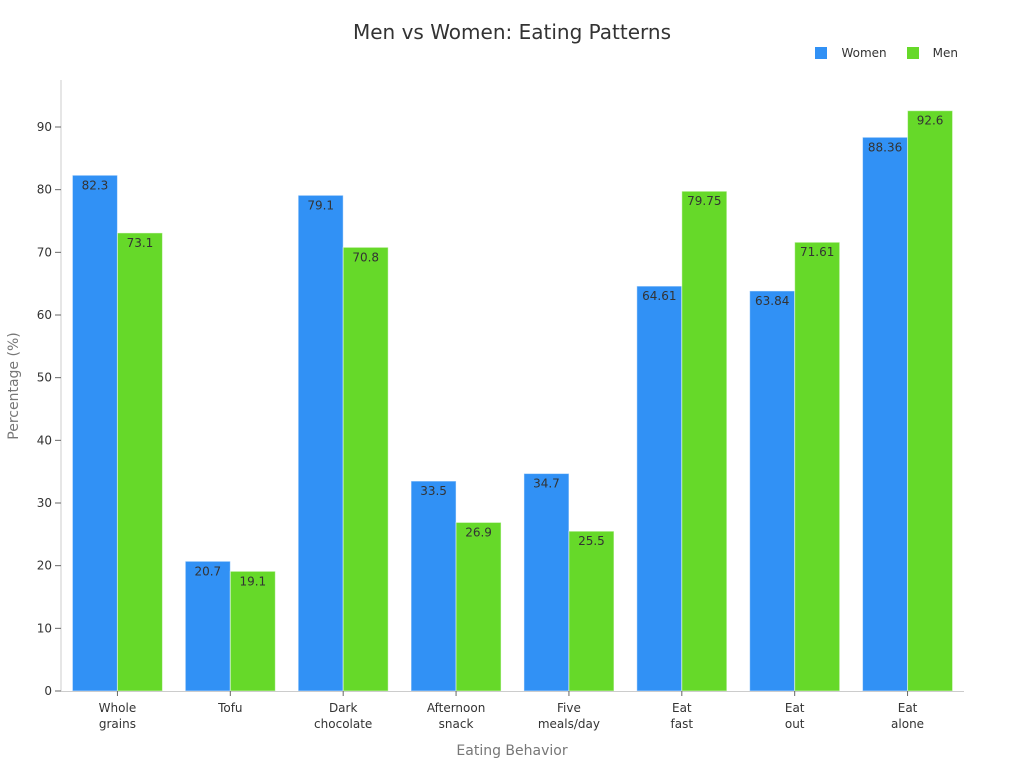  I want to click on y-tick-label: 10, so click(44, 628).